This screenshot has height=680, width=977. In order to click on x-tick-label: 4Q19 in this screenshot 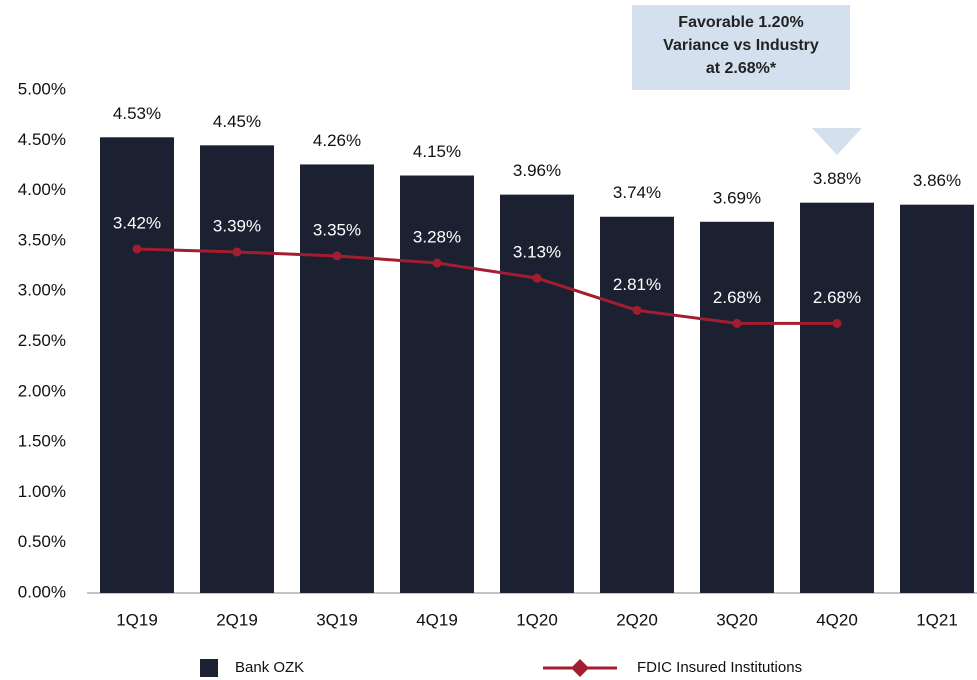, I will do `click(437, 619)`.